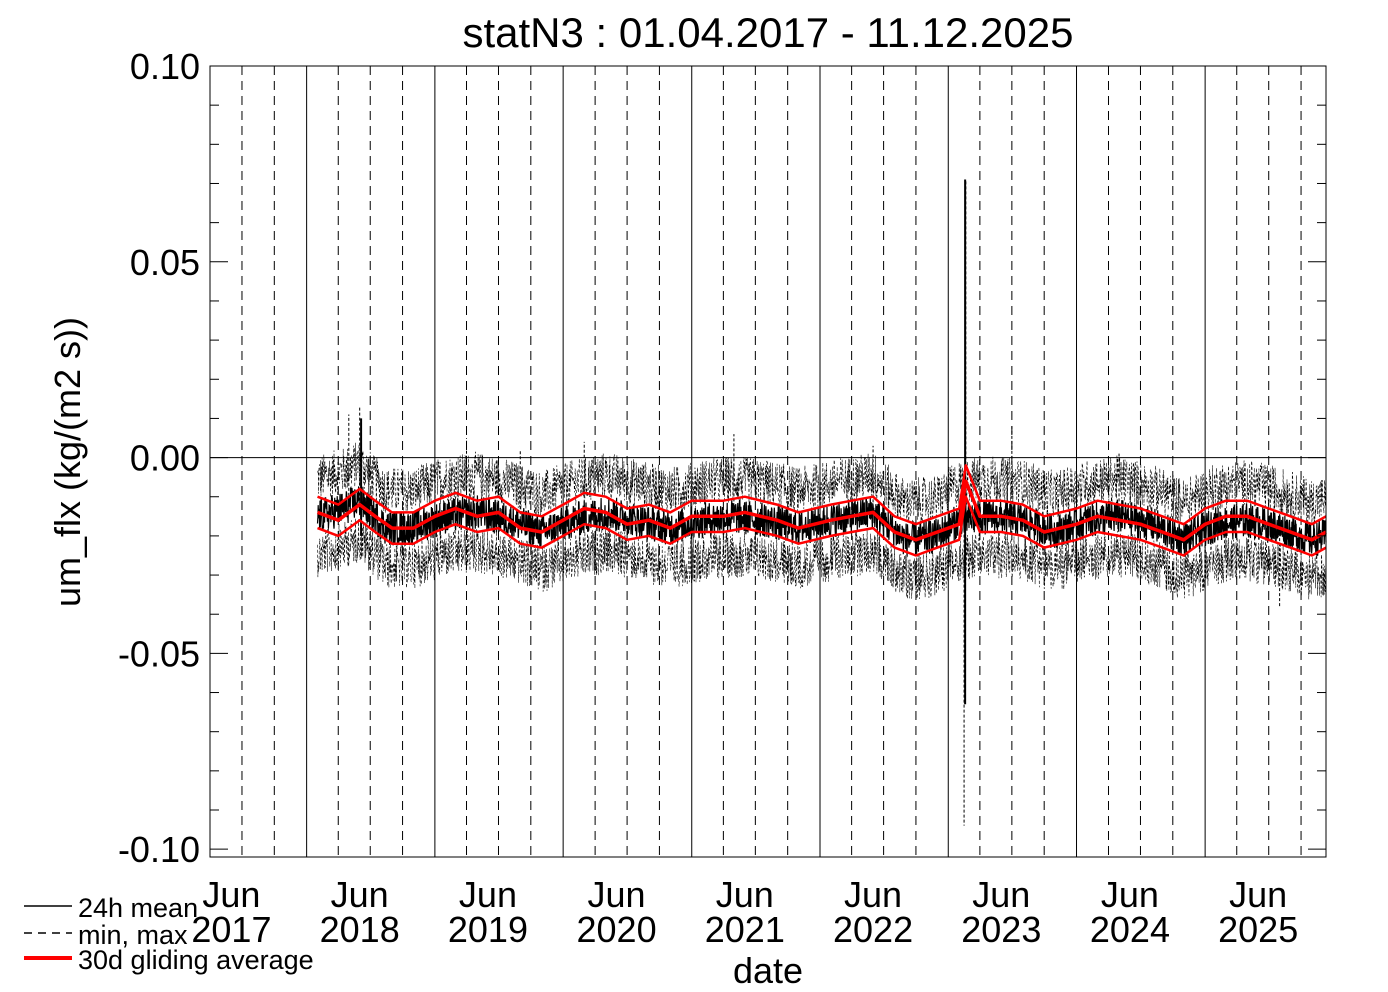 This screenshot has height=992, width=1388. Describe the element at coordinates (488, 929) in the screenshot. I see `x-tick-year: 2019` at that location.